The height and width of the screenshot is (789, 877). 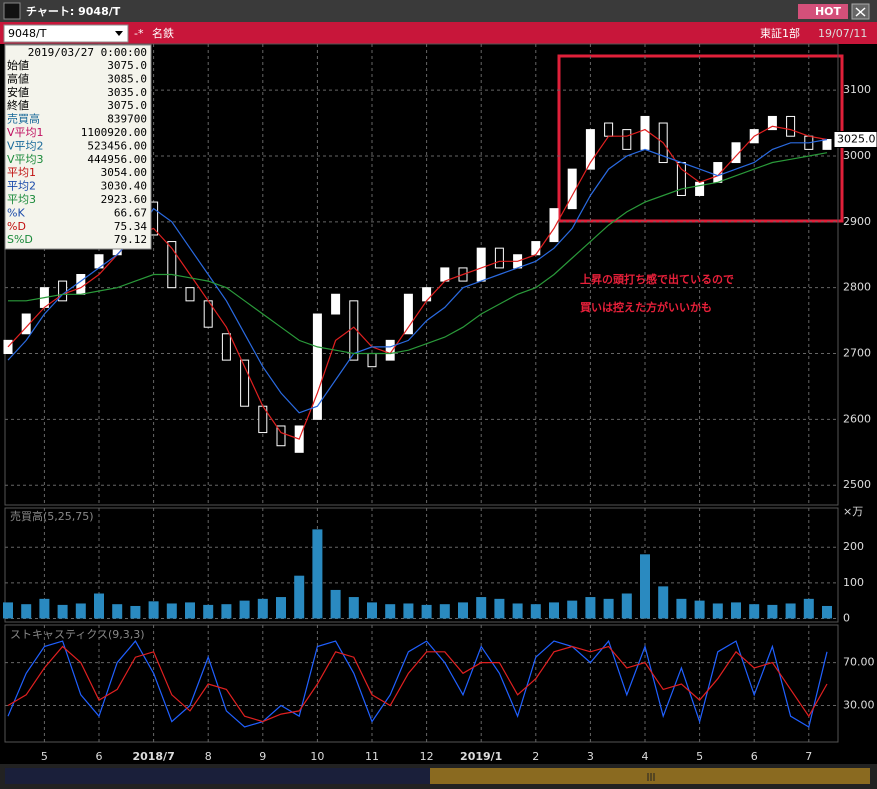 I want to click on info-label: V平均1, so click(x=25, y=132).